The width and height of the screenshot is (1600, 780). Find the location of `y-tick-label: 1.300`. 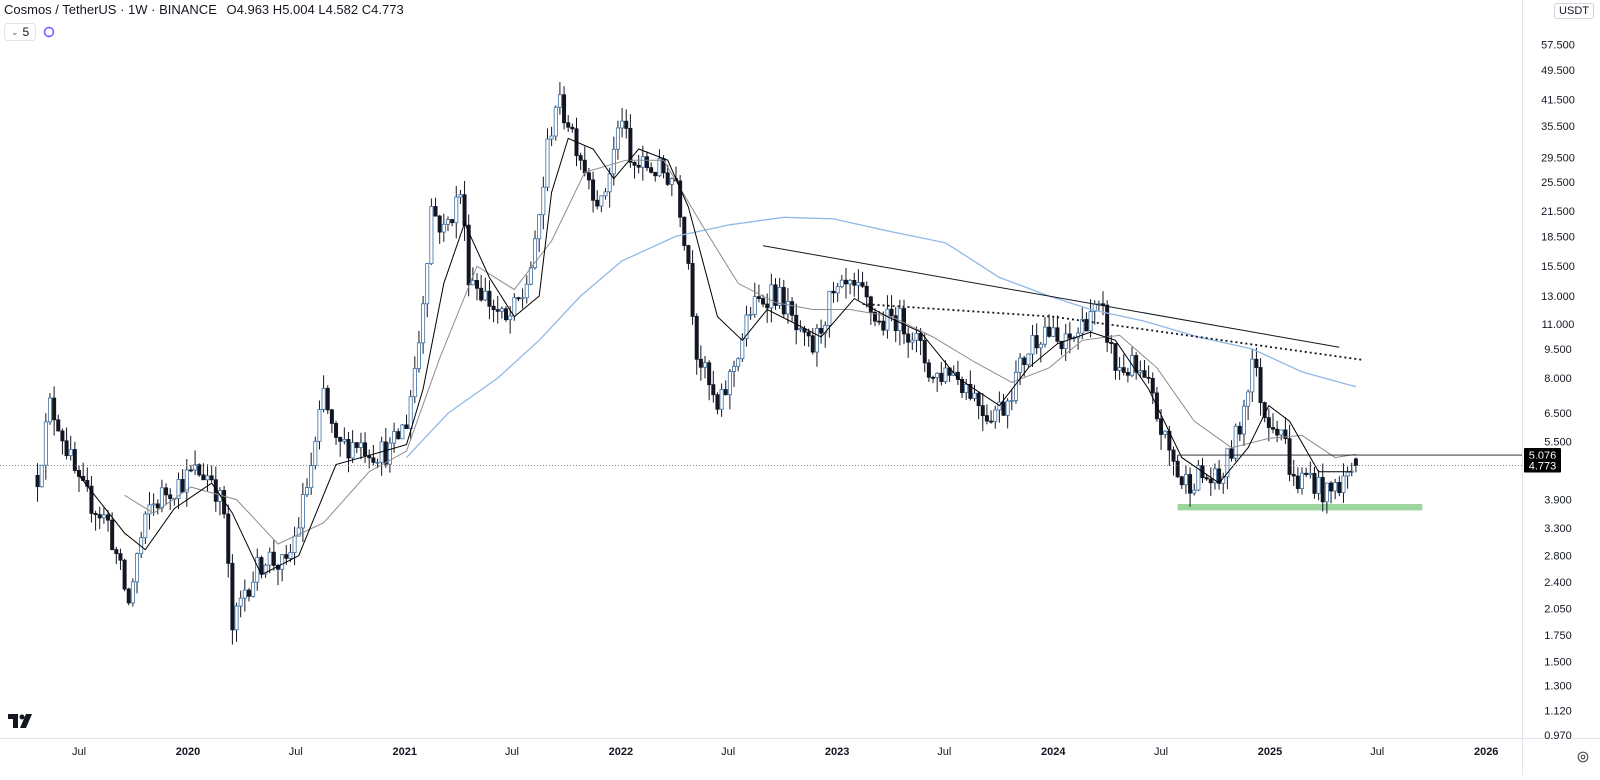

y-tick-label: 1.300 is located at coordinates (1558, 686).